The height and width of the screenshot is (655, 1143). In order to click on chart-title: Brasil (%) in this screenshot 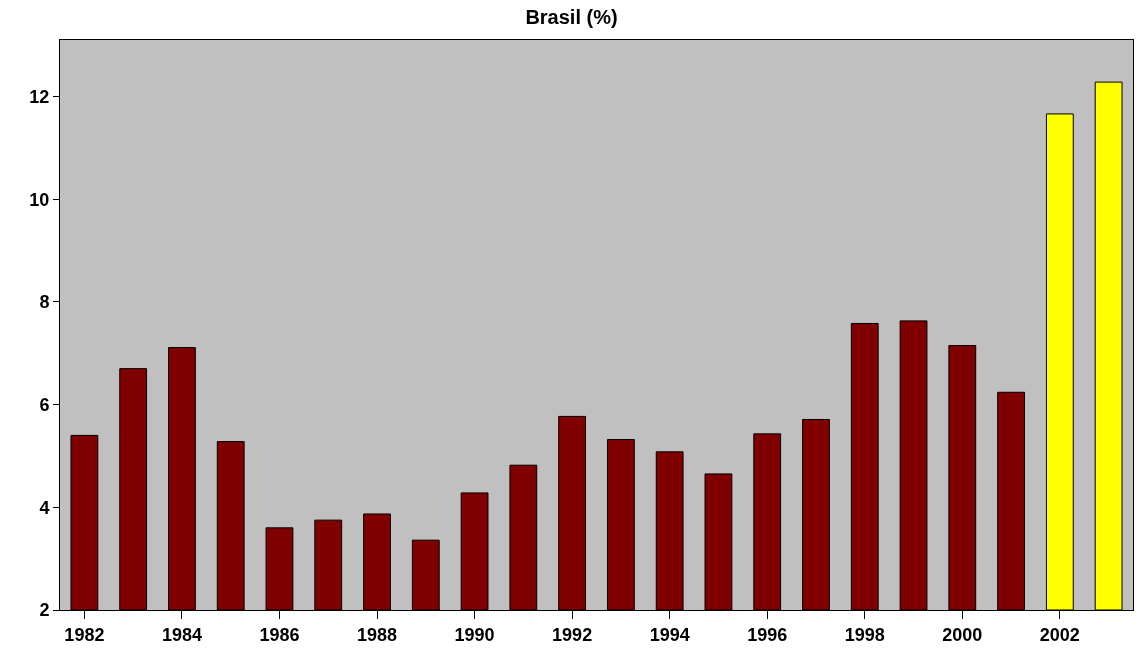, I will do `click(571, 16)`.